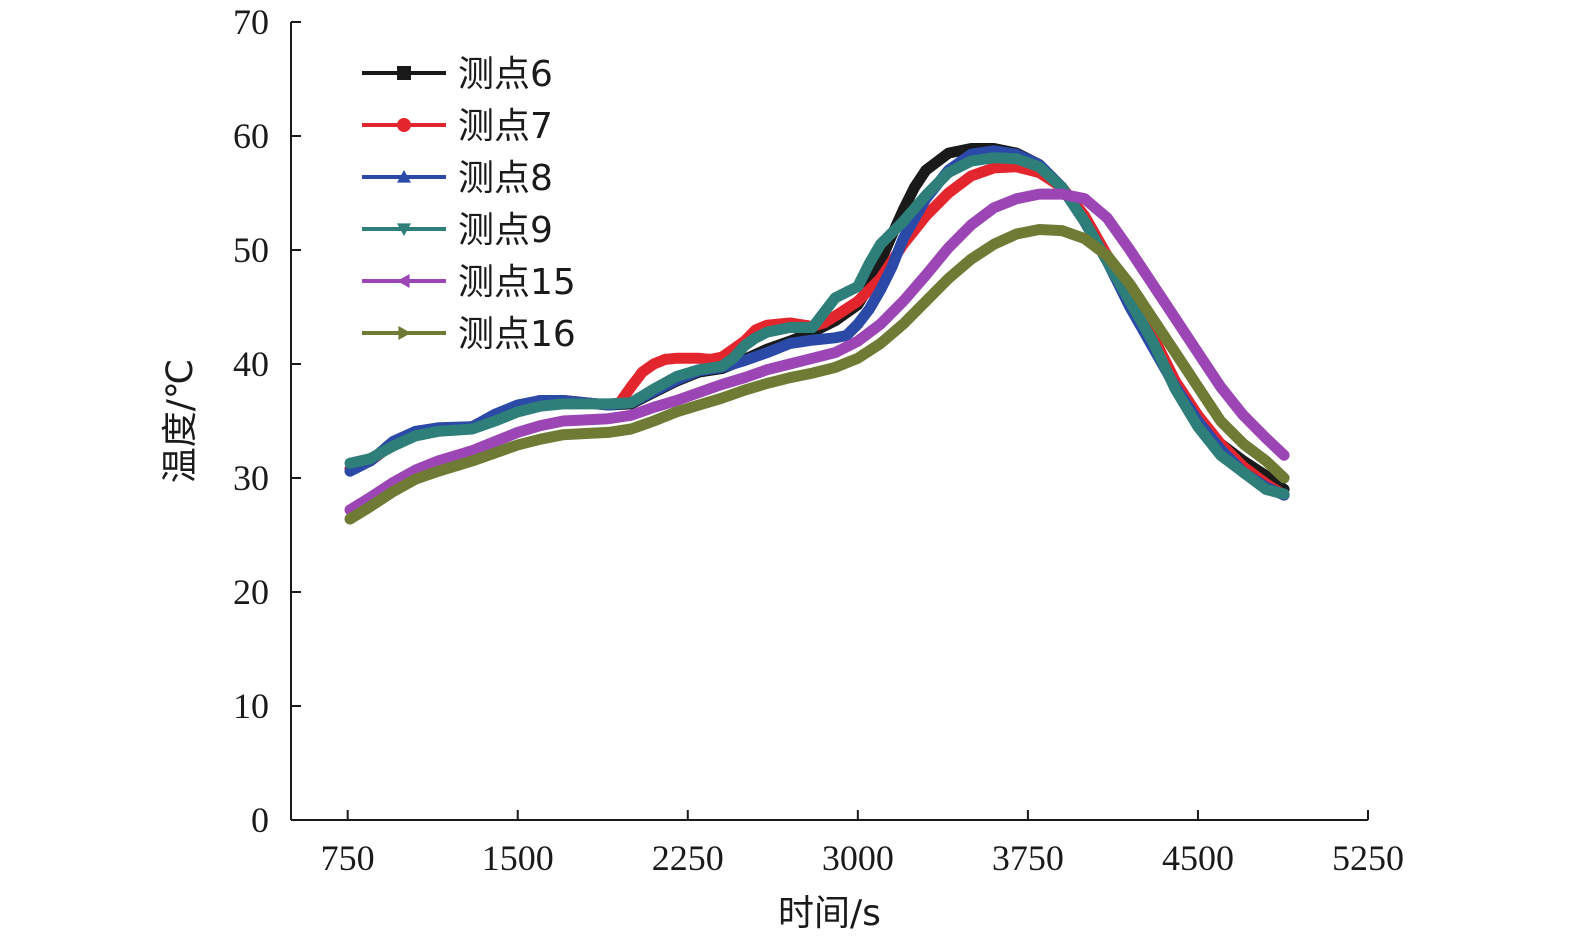 The image size is (1575, 944). What do you see at coordinates (469, 282) in the screenshot?
I see `legend-item: 测点15` at bounding box center [469, 282].